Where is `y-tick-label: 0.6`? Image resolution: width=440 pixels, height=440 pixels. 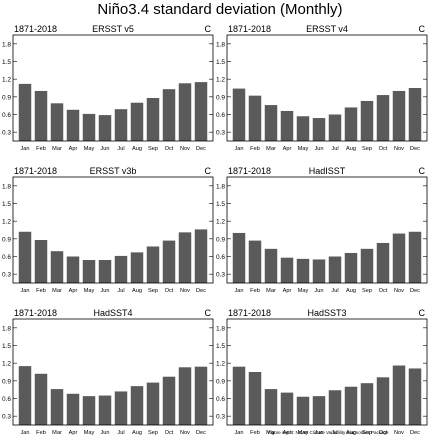 y-tick-label: 0.6 is located at coordinates (6, 399).